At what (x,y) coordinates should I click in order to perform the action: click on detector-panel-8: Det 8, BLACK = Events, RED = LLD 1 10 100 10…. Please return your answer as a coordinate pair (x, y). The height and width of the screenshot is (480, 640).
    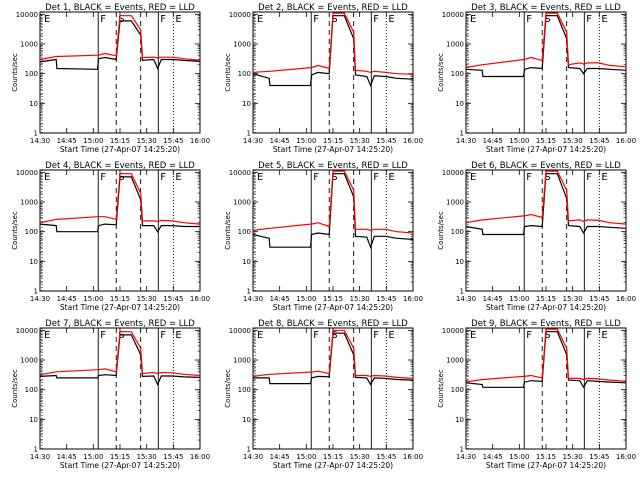
    Looking at the image, I should click on (323, 394).